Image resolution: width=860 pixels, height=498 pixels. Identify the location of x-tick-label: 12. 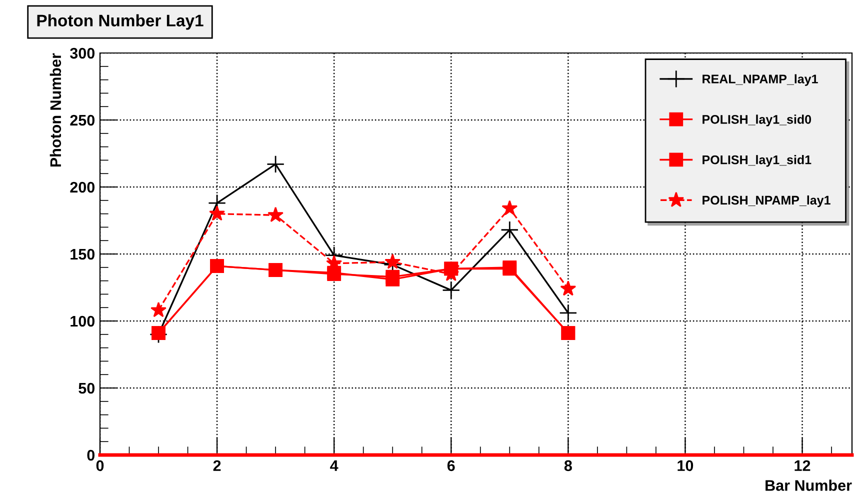
(802, 465).